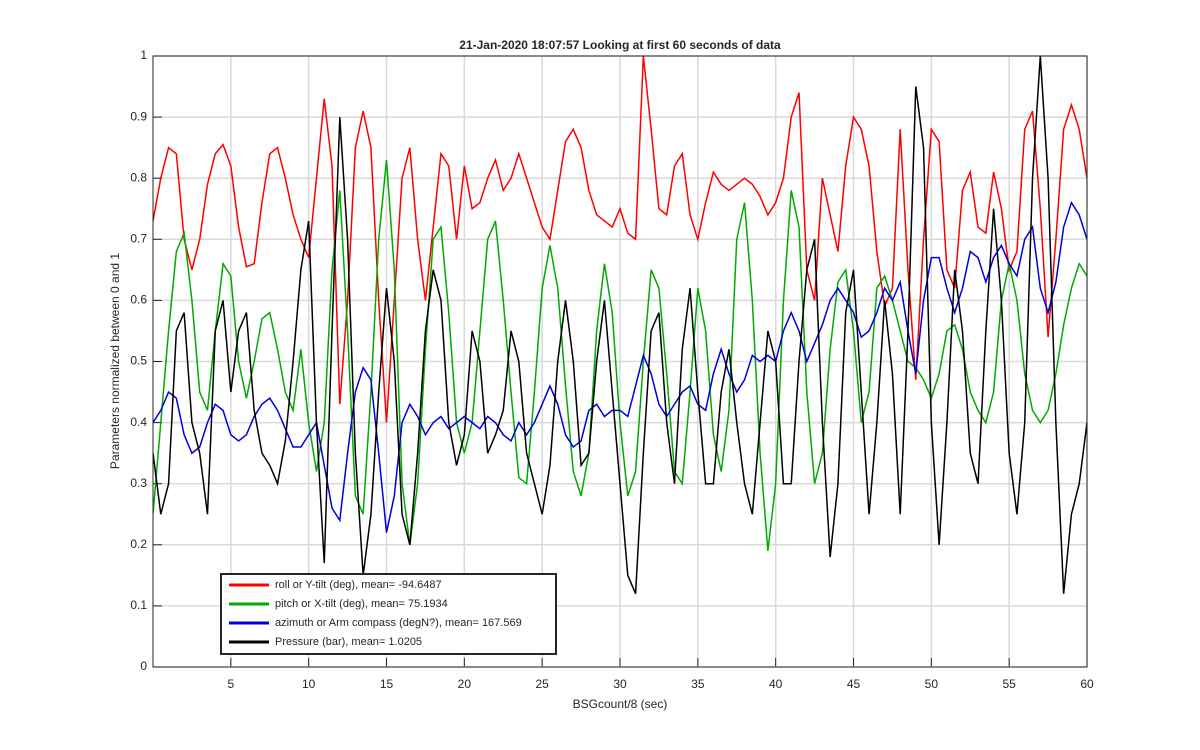 The height and width of the screenshot is (750, 1200). I want to click on y-tick-label: 0.1, so click(138, 605).